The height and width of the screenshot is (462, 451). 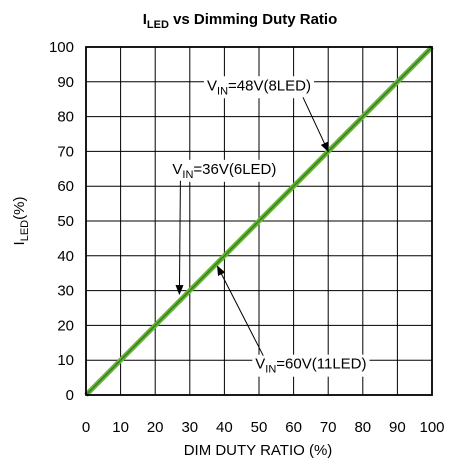 What do you see at coordinates (65, 360) in the screenshot?
I see `y-tick-label: 10` at bounding box center [65, 360].